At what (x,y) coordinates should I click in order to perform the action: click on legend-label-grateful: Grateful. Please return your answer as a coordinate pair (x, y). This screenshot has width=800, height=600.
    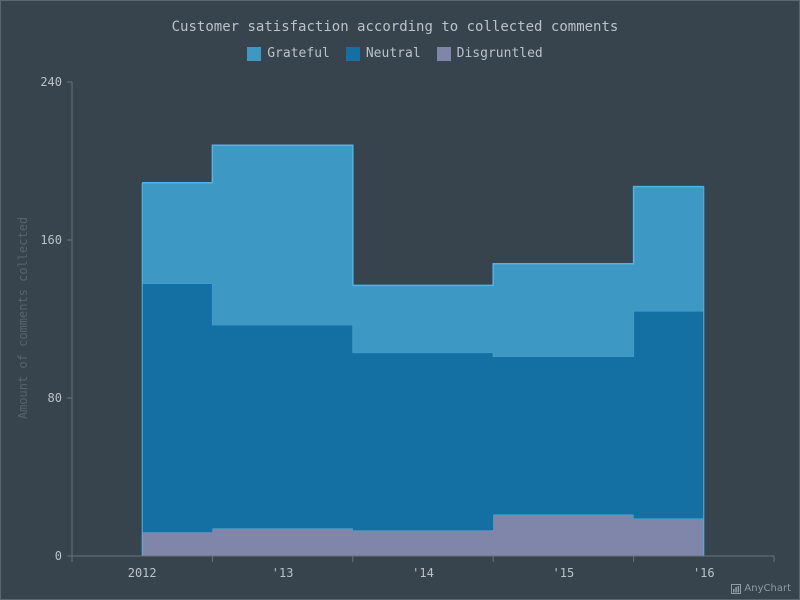
    Looking at the image, I should click on (298, 53).